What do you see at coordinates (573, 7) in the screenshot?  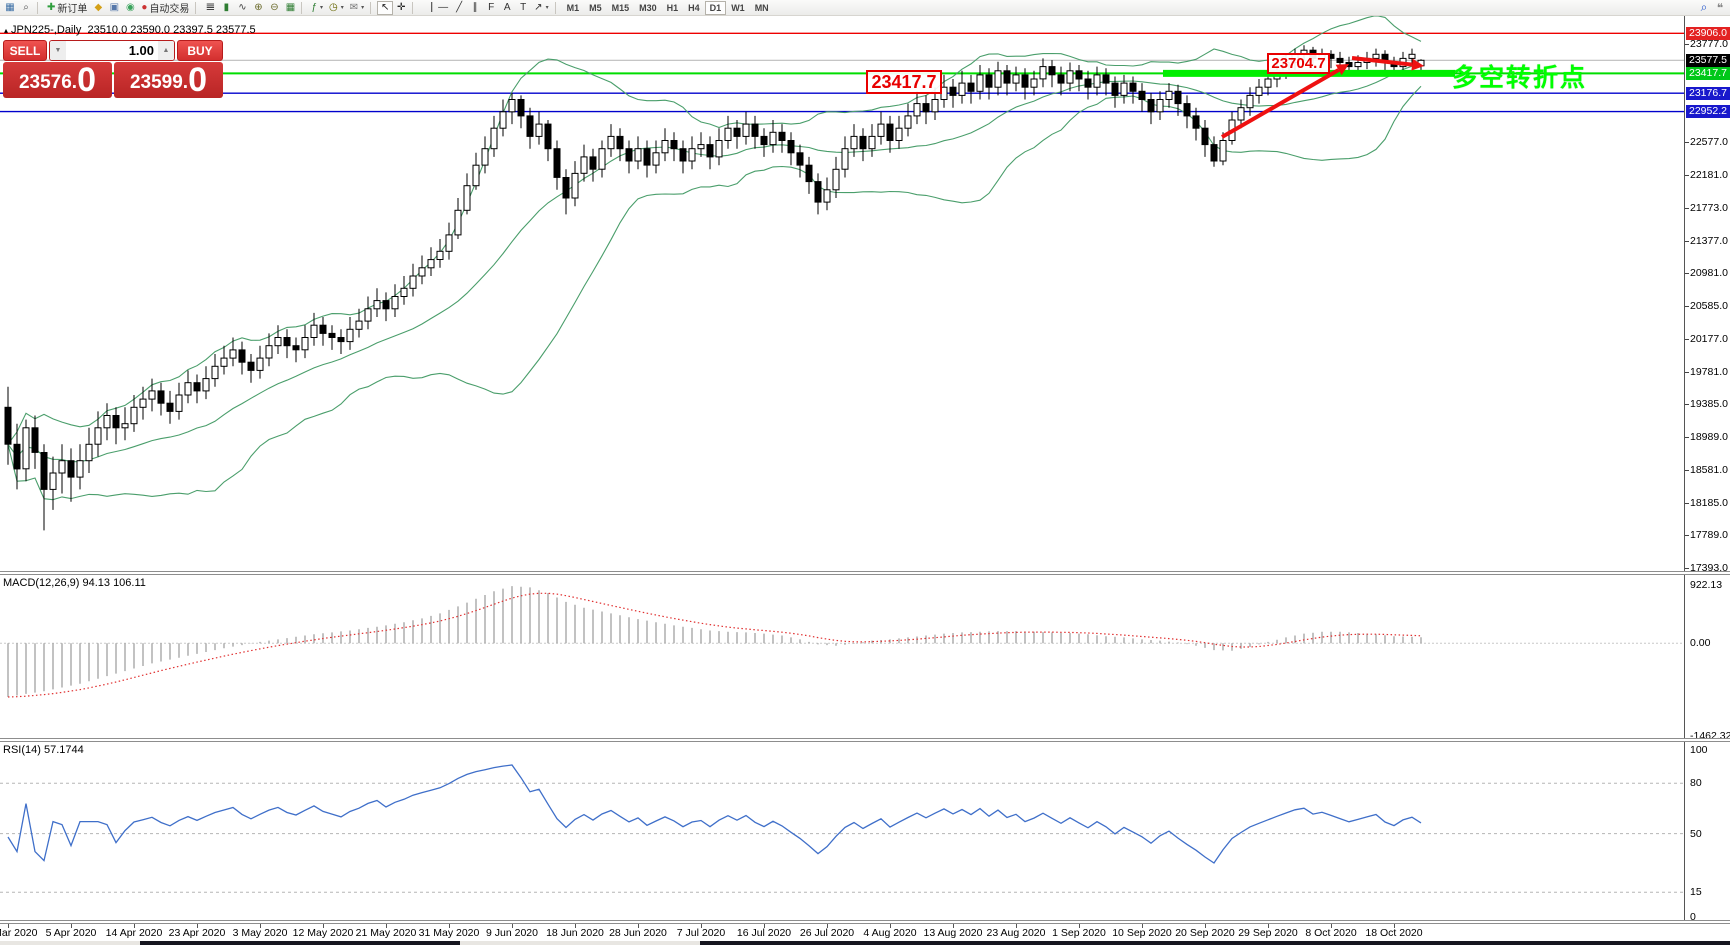 I see `timeframe-m1: M1` at bounding box center [573, 7].